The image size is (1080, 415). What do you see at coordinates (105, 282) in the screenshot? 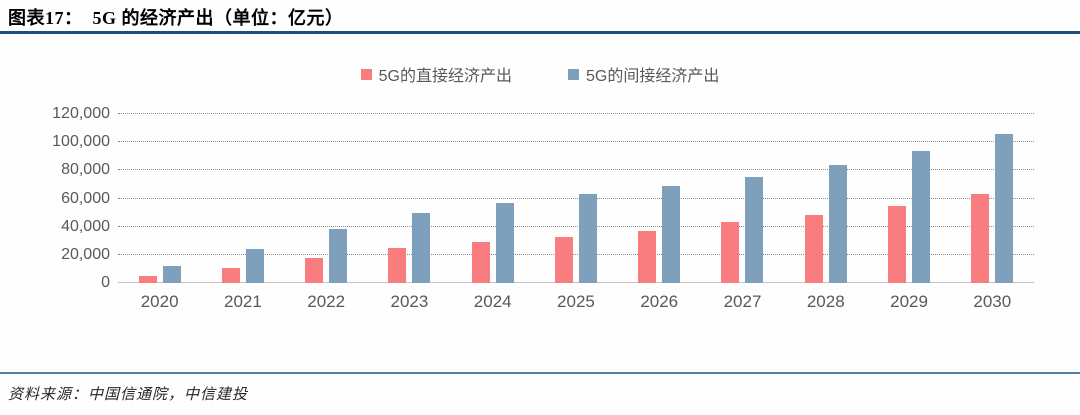
I see `y-tick-label-0: 0` at bounding box center [105, 282].